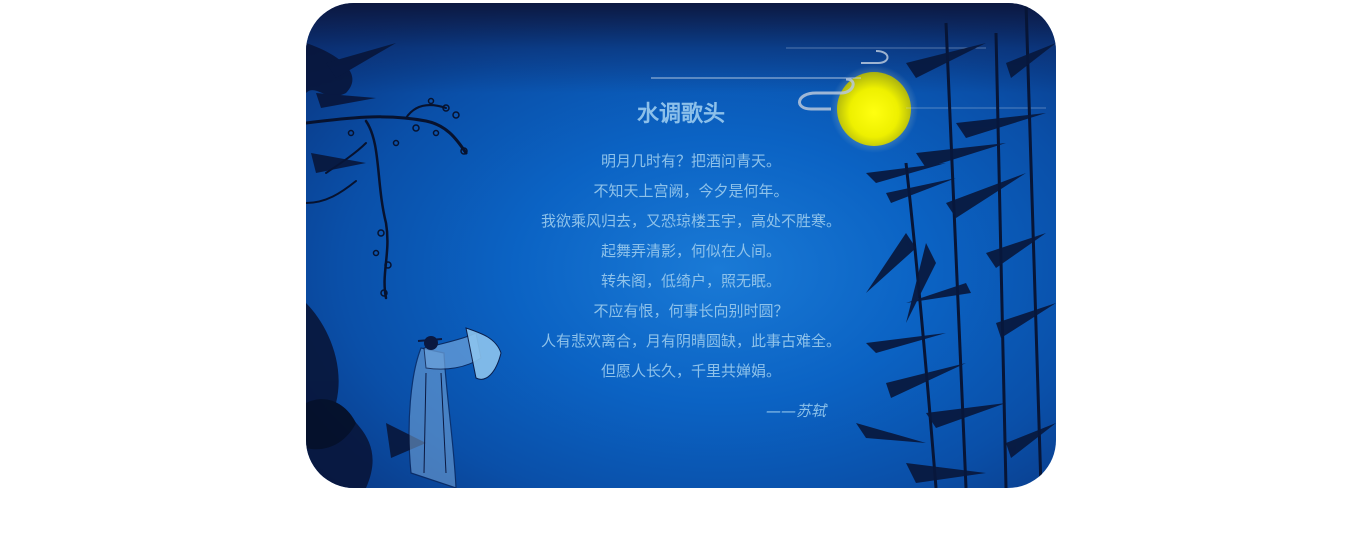 Image resolution: width=1364 pixels, height=559 pixels. I want to click on poem-line: 起舞弄清影，何似在人间。, so click(690, 251).